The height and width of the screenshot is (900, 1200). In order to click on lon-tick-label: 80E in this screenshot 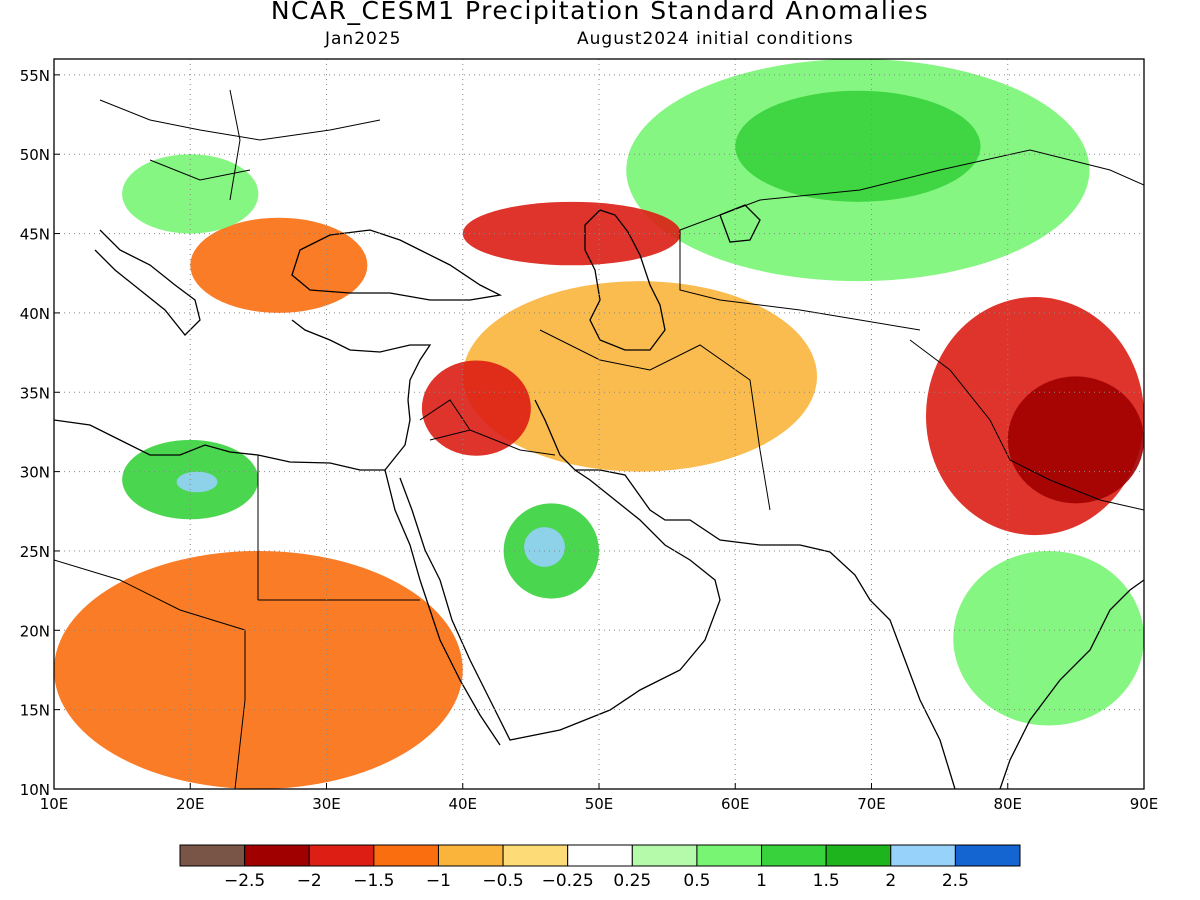, I will do `click(1007, 804)`.